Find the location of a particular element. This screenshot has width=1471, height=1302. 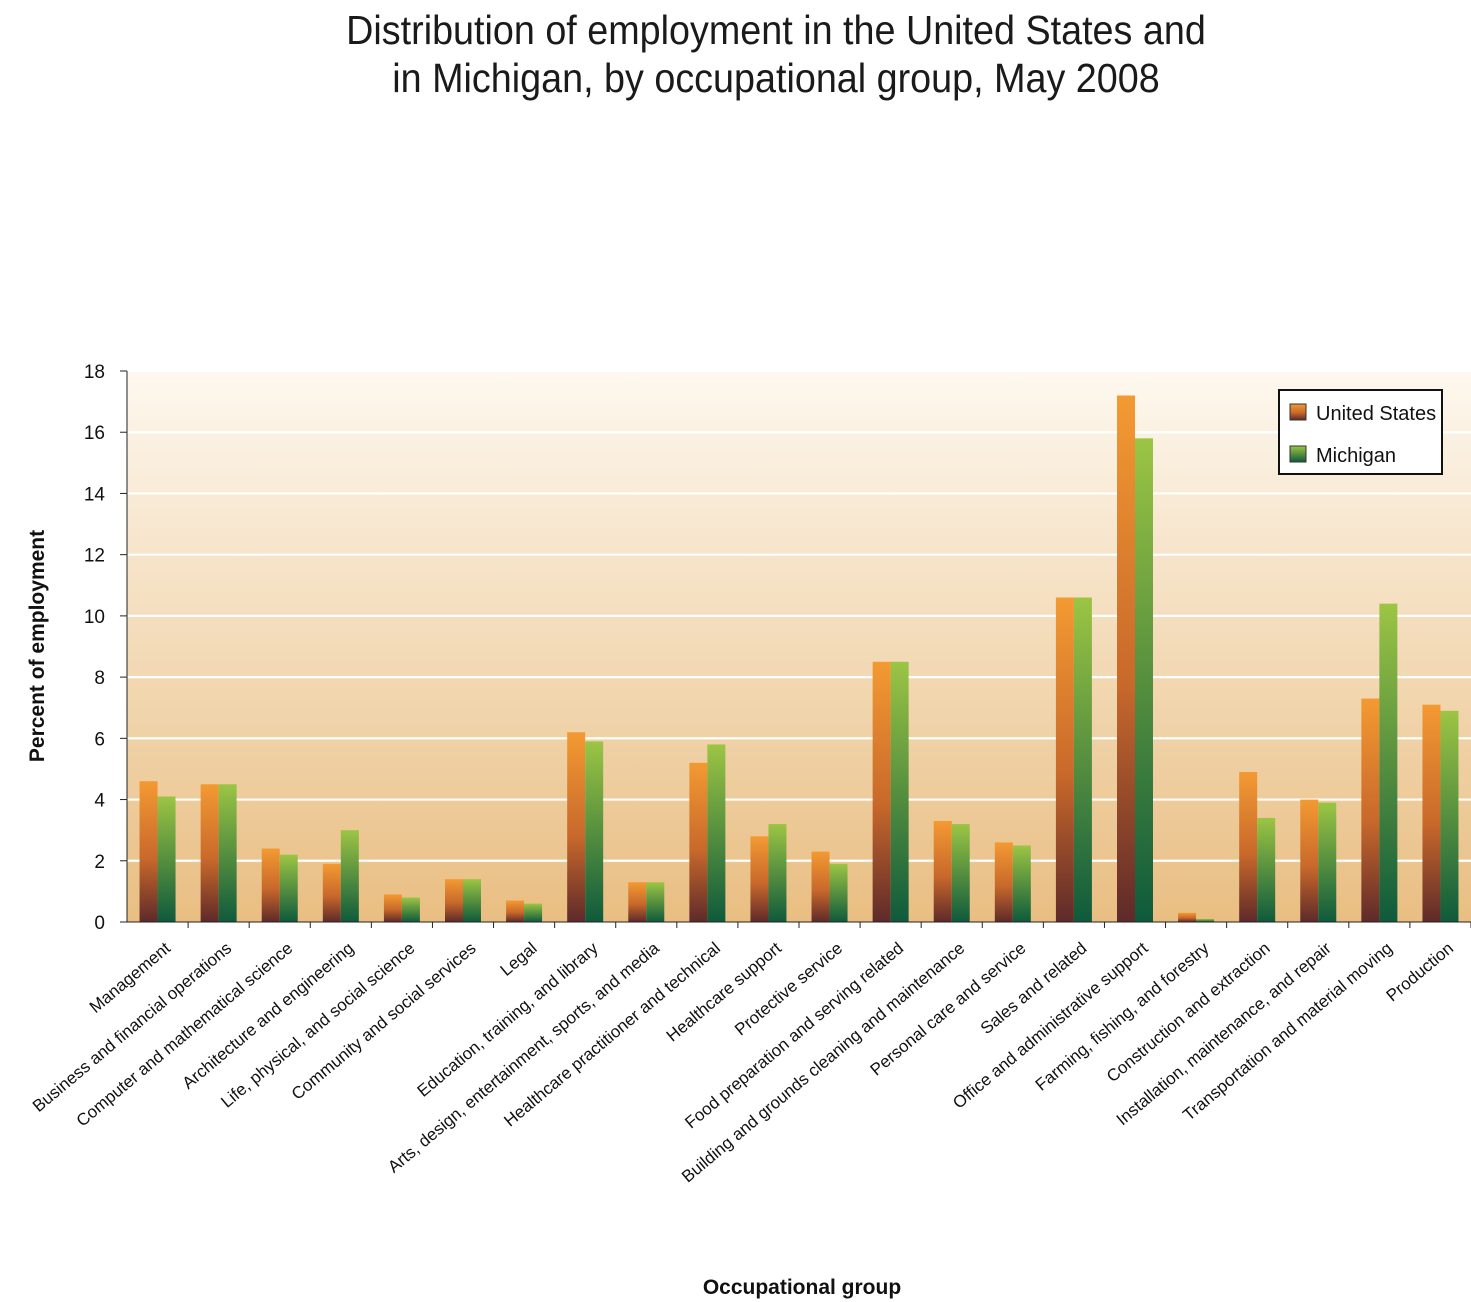

y-tick-label: 18 is located at coordinates (94, 372).